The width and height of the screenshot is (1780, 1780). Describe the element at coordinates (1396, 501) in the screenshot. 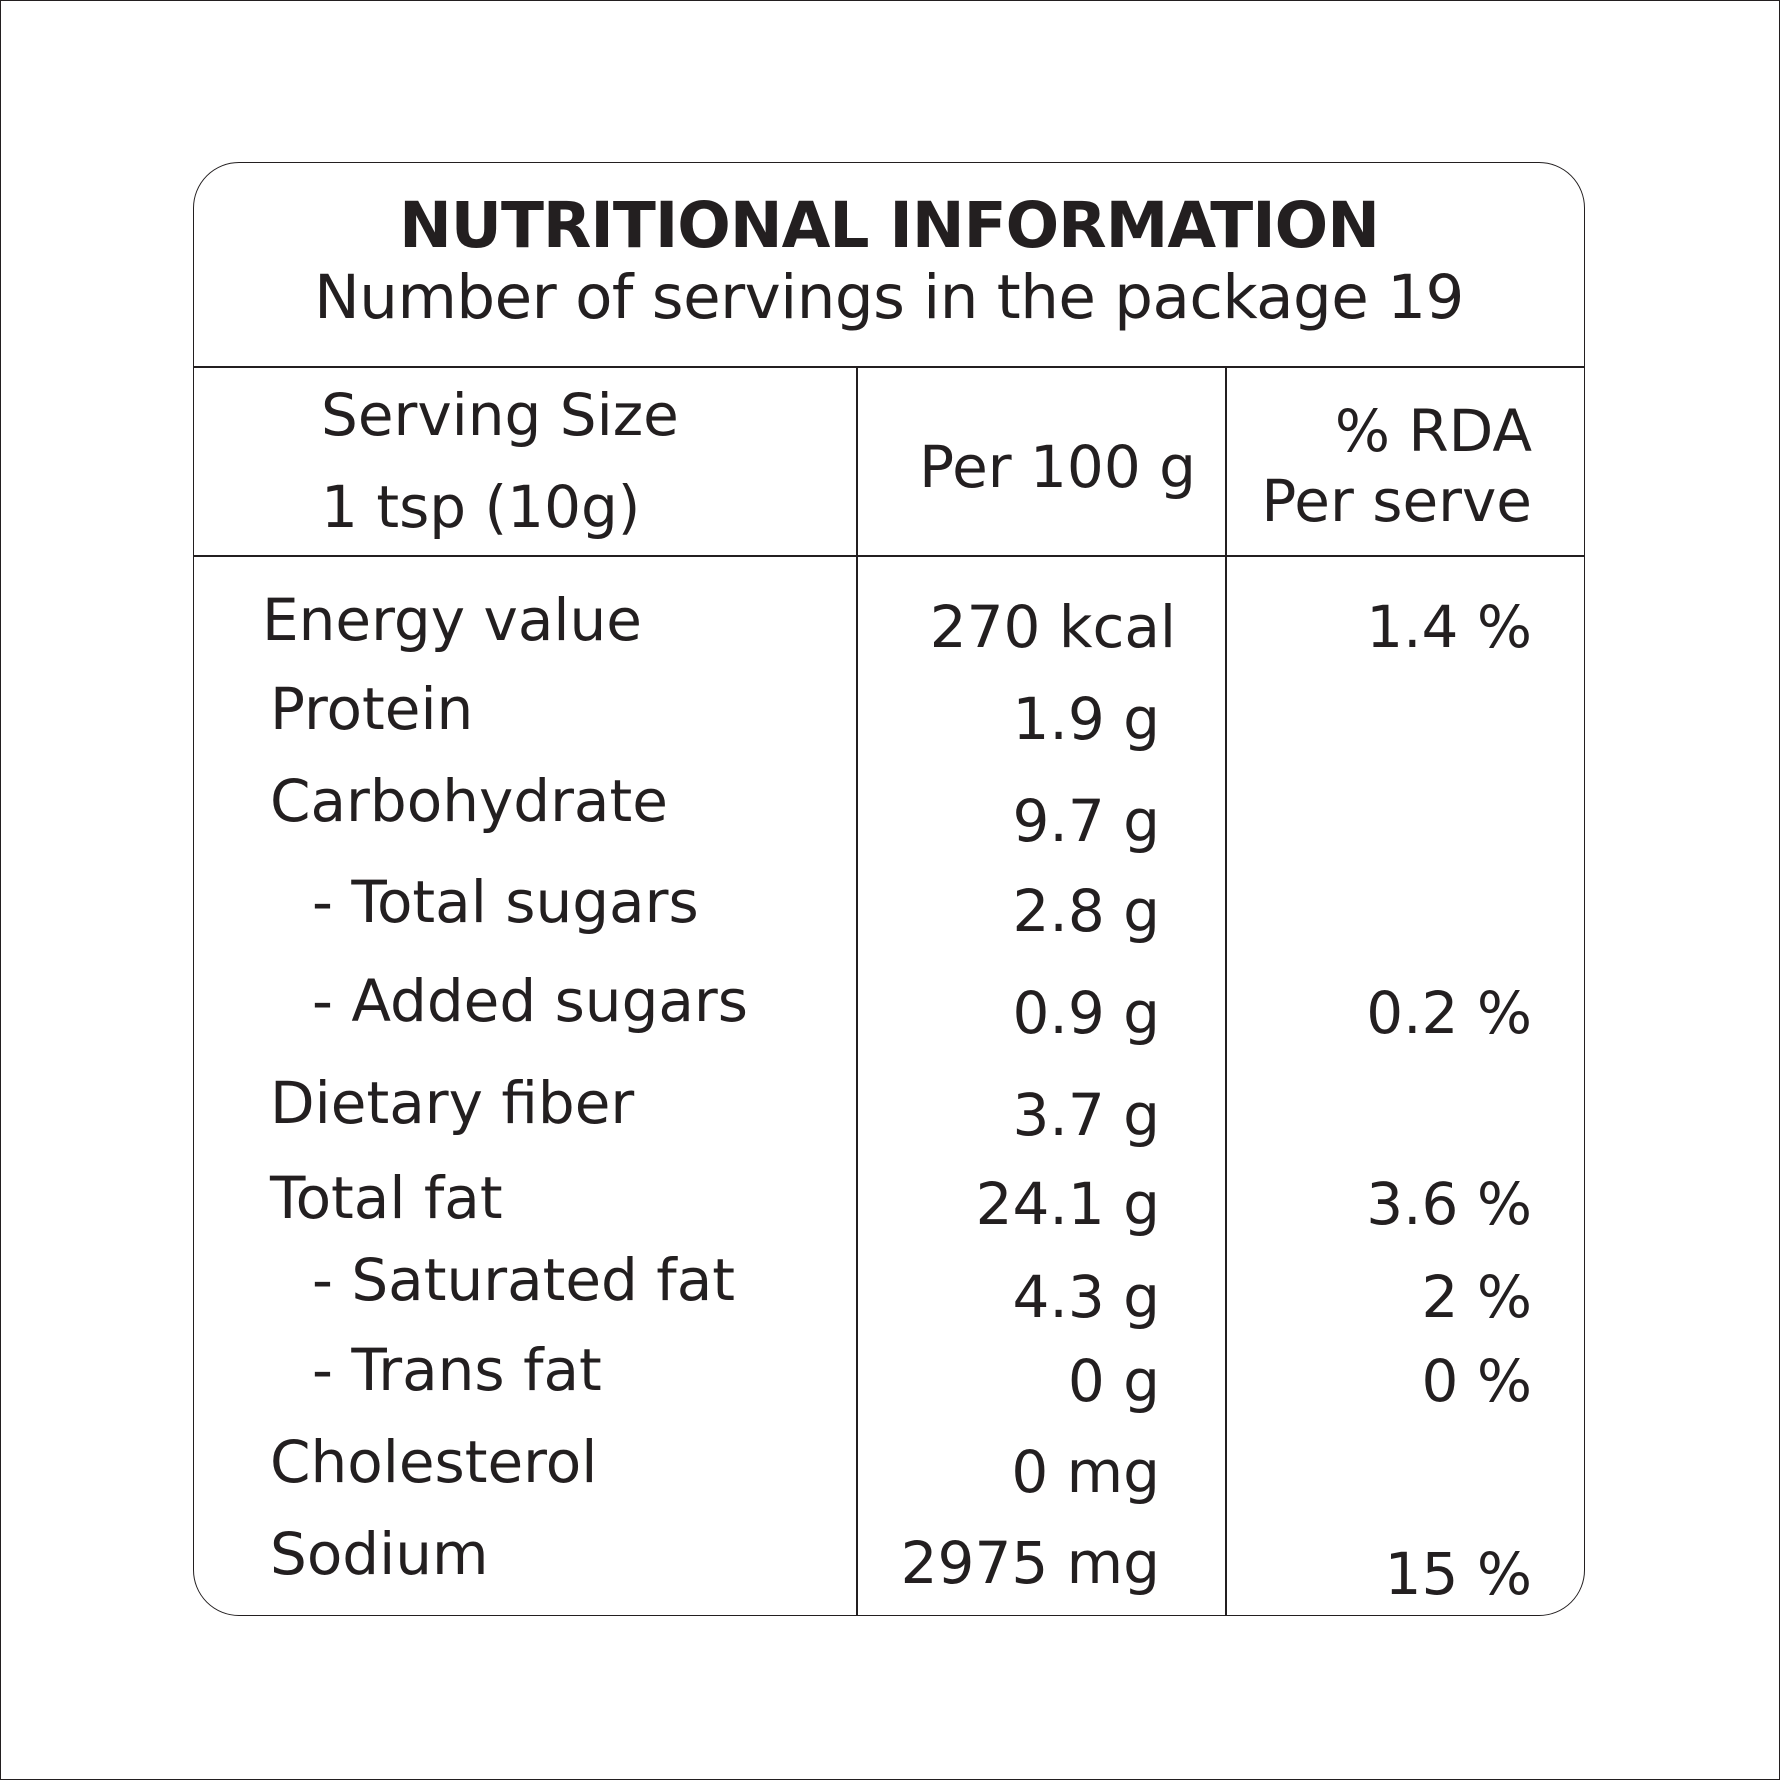

I see `rda-header-line2: Per serve` at that location.